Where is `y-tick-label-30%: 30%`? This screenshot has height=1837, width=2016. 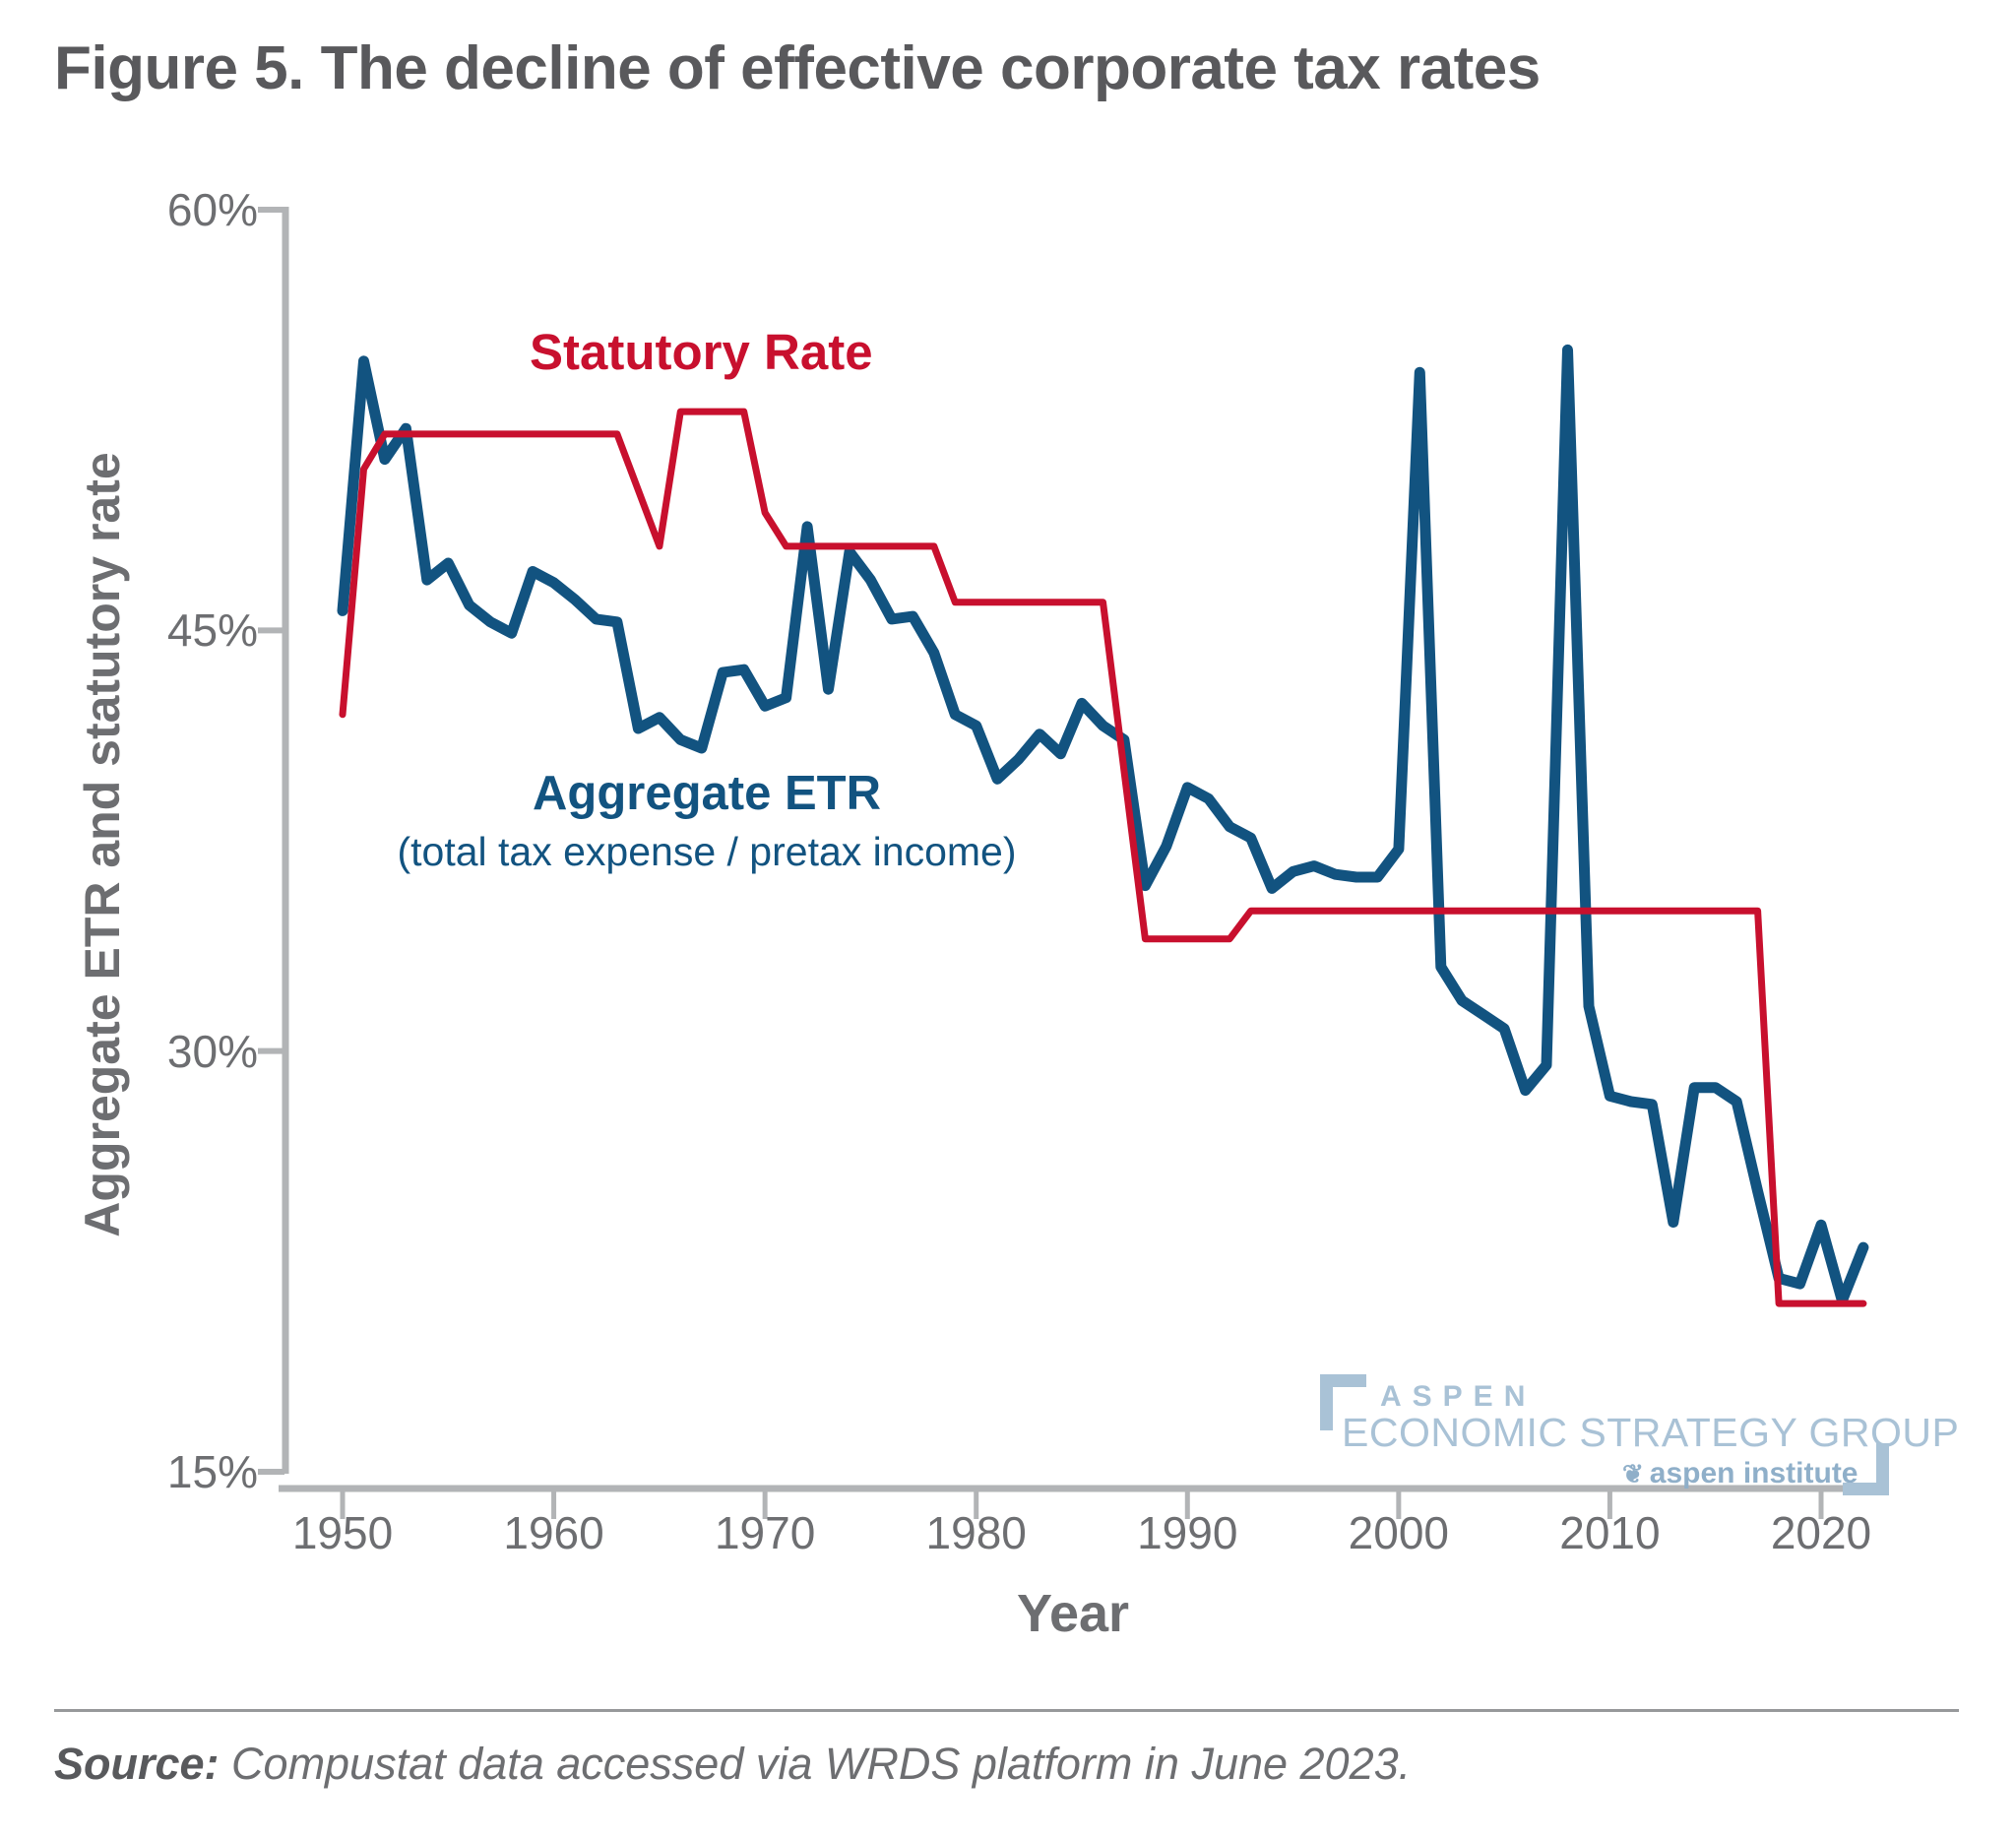
y-tick-label-30%: 30% is located at coordinates (212, 1051).